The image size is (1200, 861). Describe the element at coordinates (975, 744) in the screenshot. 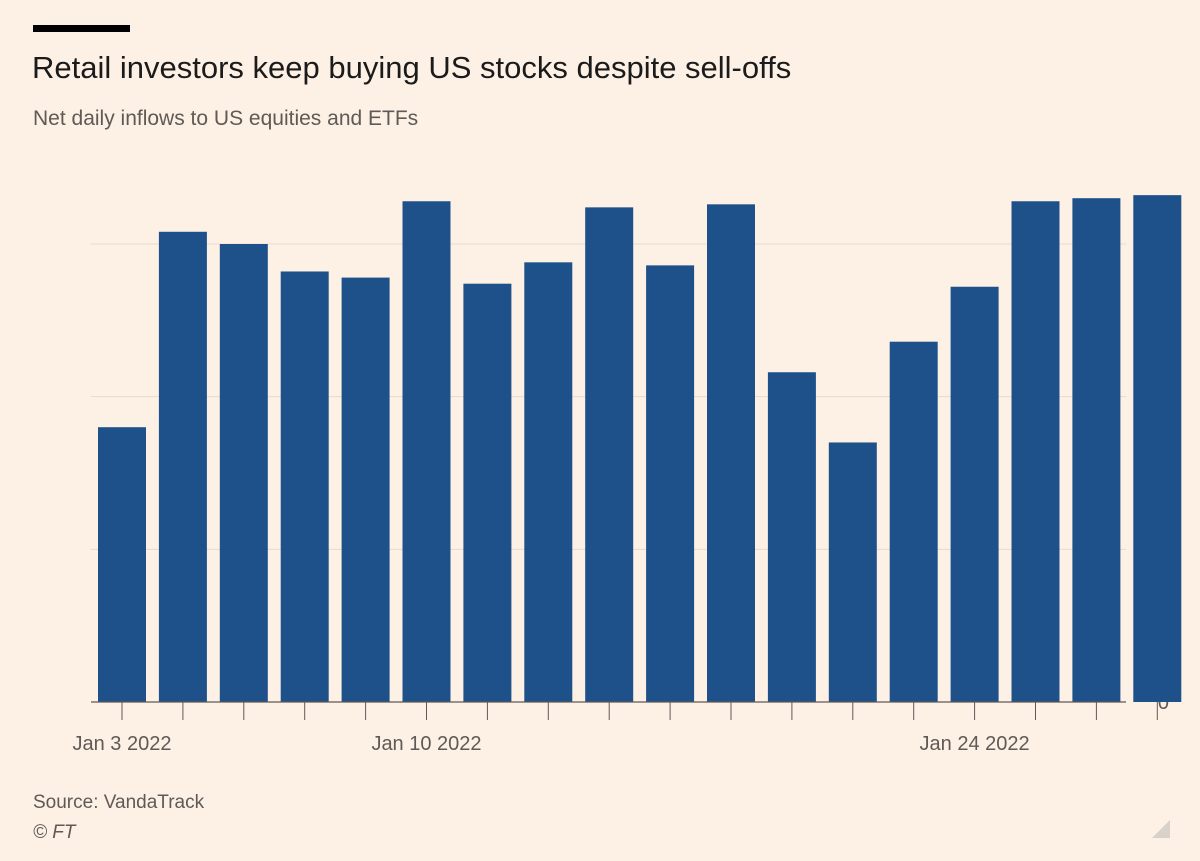

I see `x-tick-label: Jan 24 2022` at that location.